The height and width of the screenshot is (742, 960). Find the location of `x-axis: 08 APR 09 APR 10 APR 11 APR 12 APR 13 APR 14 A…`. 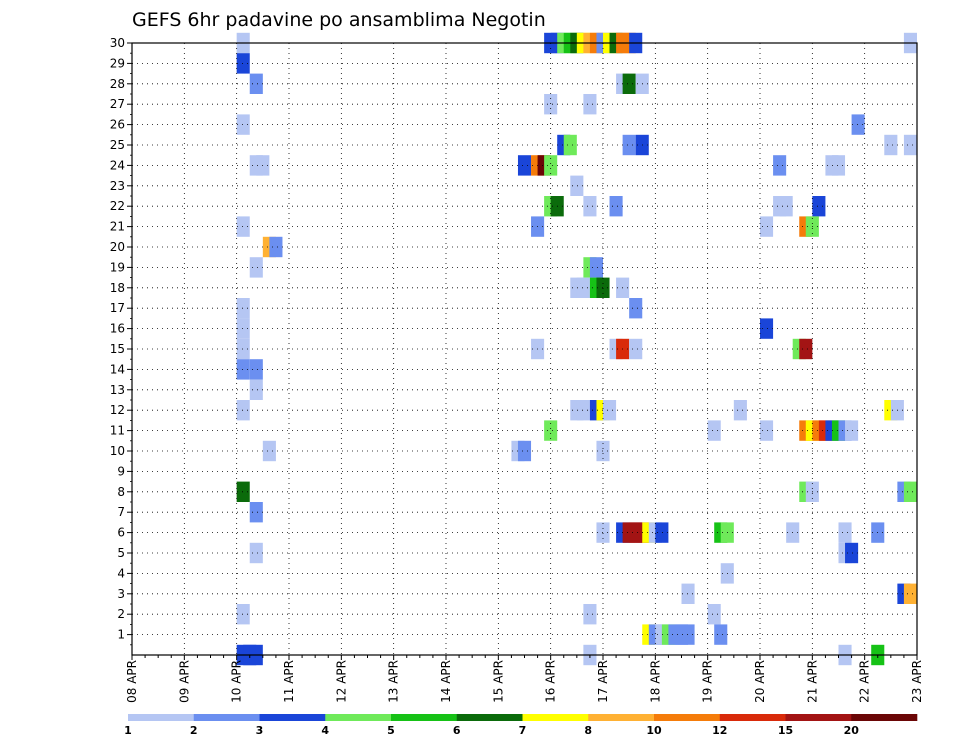

x-axis: 08 APR 09 APR 10 APR 11 APR 12 APR 13 APR 14 A… is located at coordinates (524, 679).